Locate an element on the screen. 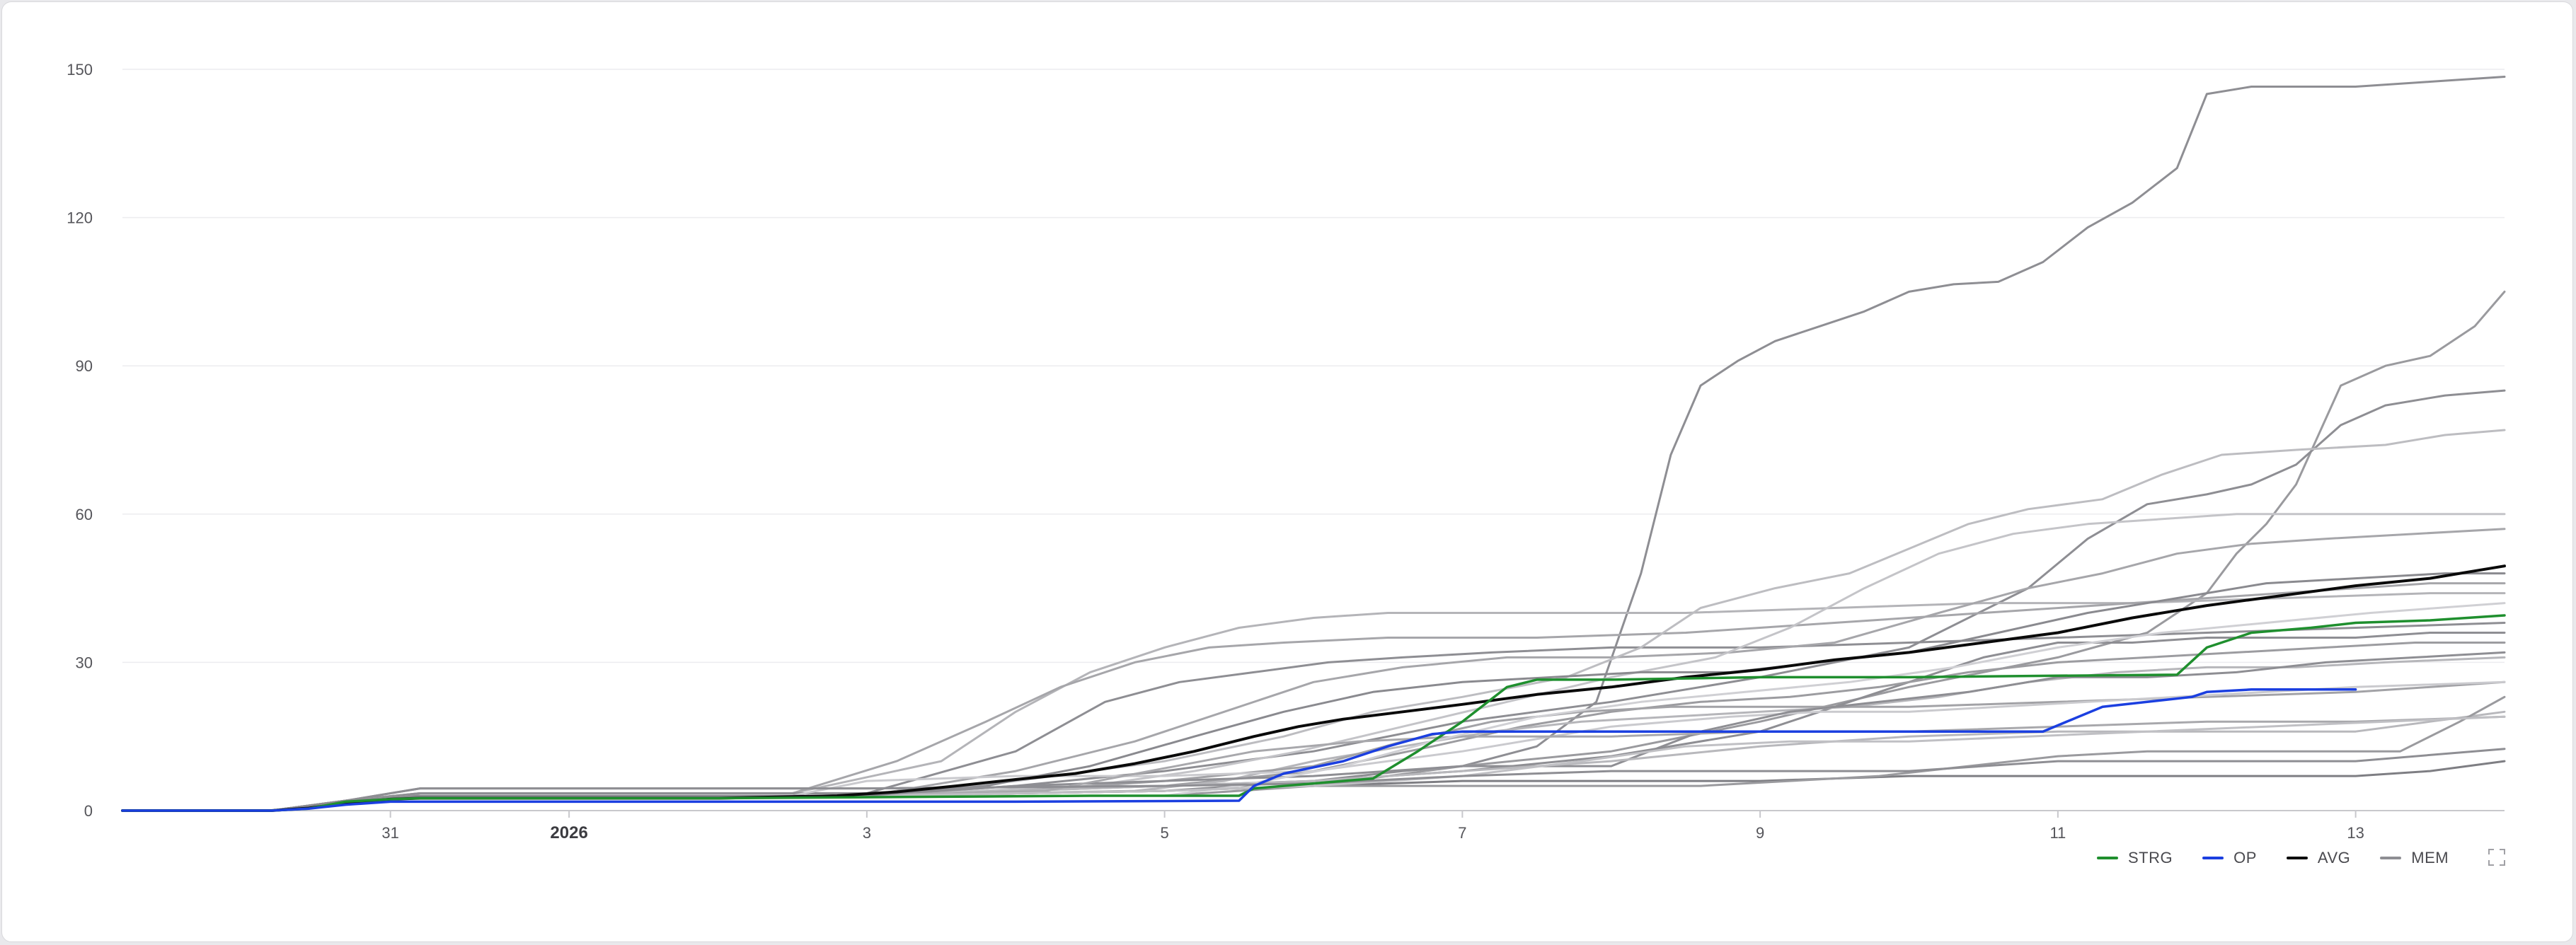 Image resolution: width=2576 pixels, height=945 pixels. y-tick-label: 30 is located at coordinates (85, 662).